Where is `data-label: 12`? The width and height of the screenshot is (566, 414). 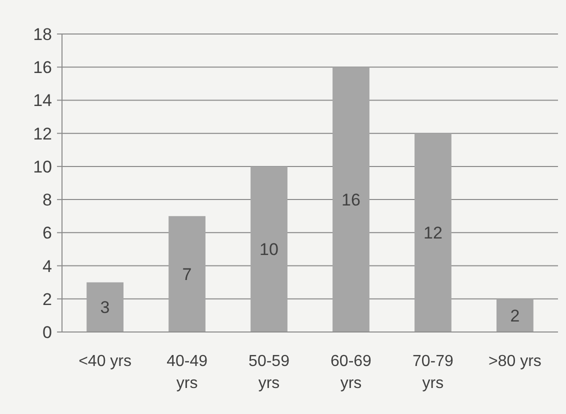
data-label: 12 is located at coordinates (433, 233).